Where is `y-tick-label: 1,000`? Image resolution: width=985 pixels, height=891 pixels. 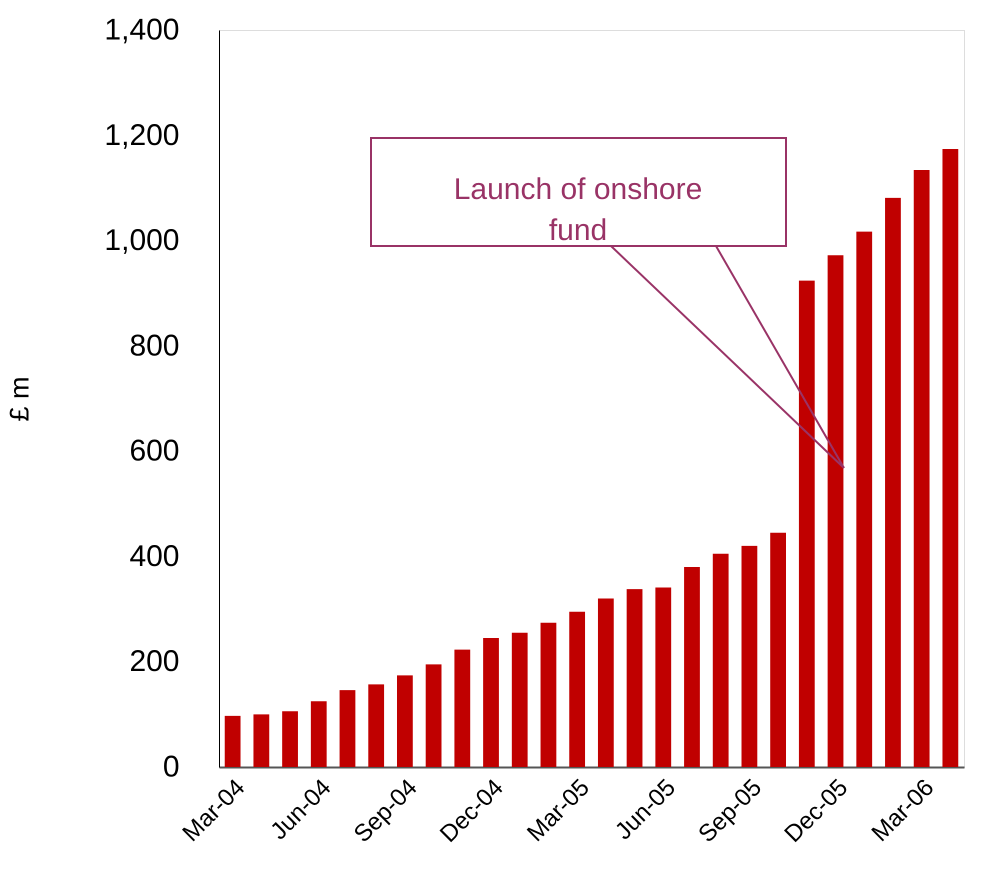 y-tick-label: 1,000 is located at coordinates (142, 241).